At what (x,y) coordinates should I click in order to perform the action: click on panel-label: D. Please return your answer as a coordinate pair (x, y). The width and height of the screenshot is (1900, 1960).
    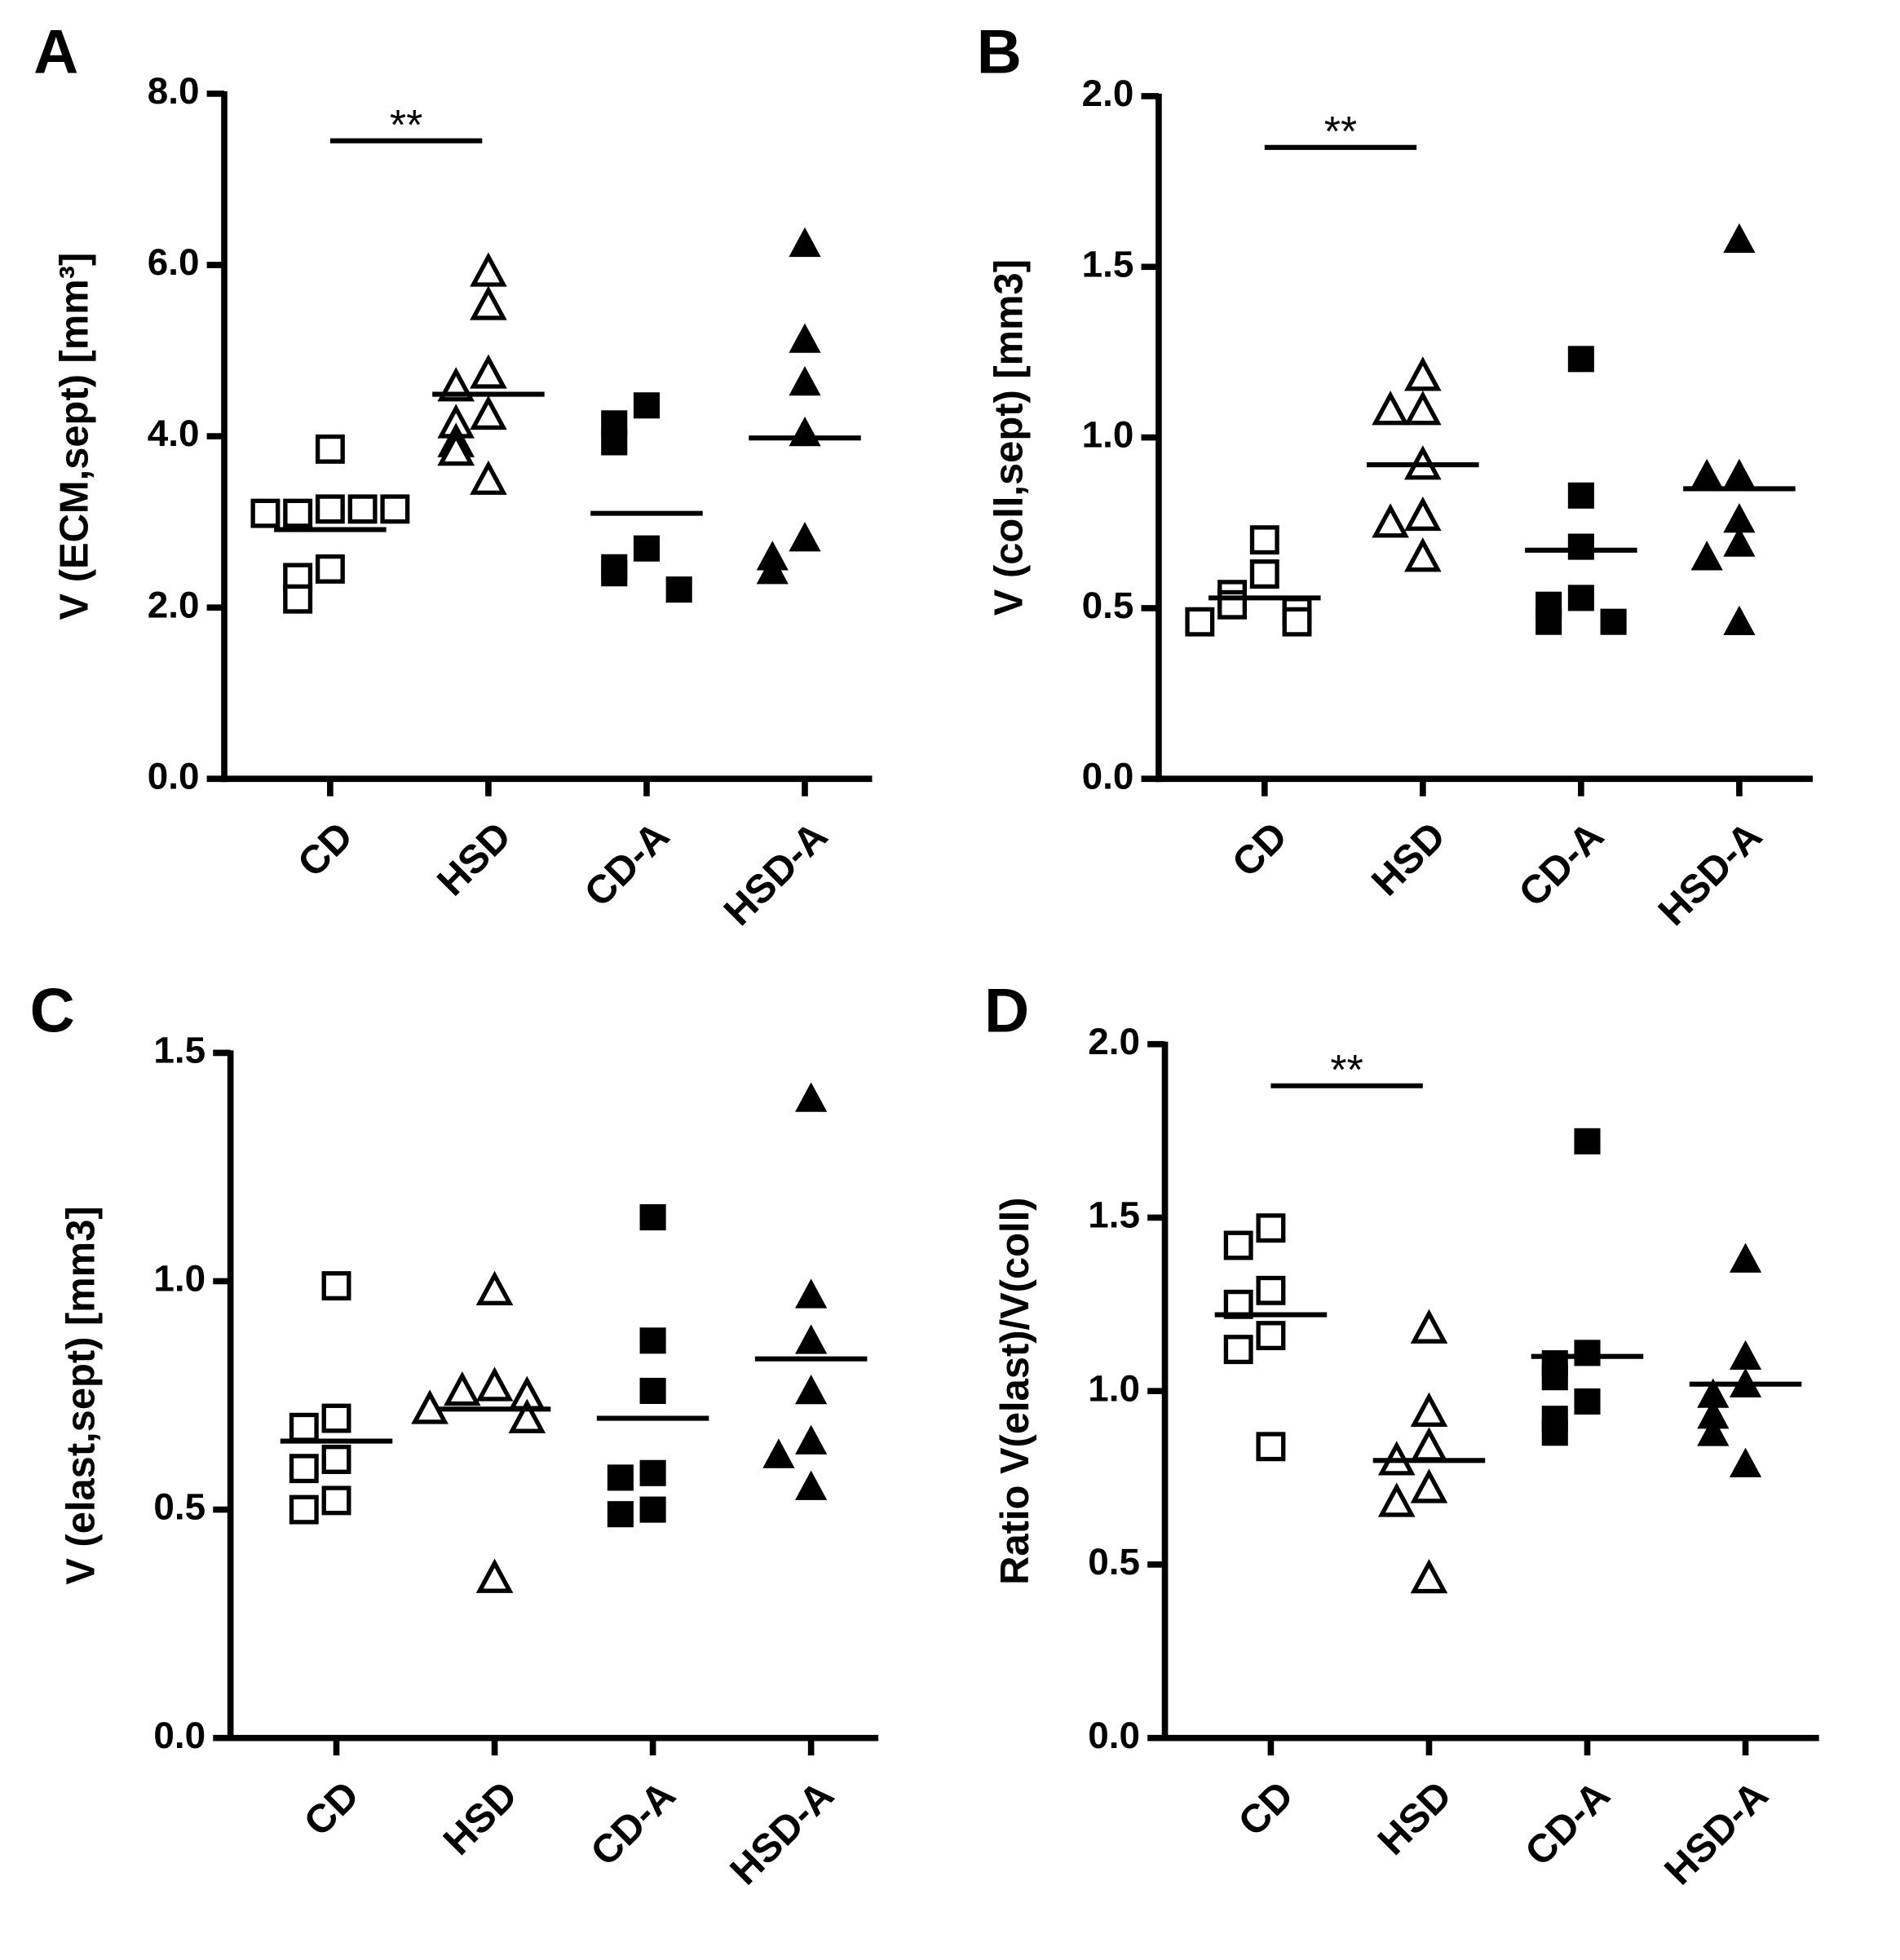
    Looking at the image, I should click on (1007, 1012).